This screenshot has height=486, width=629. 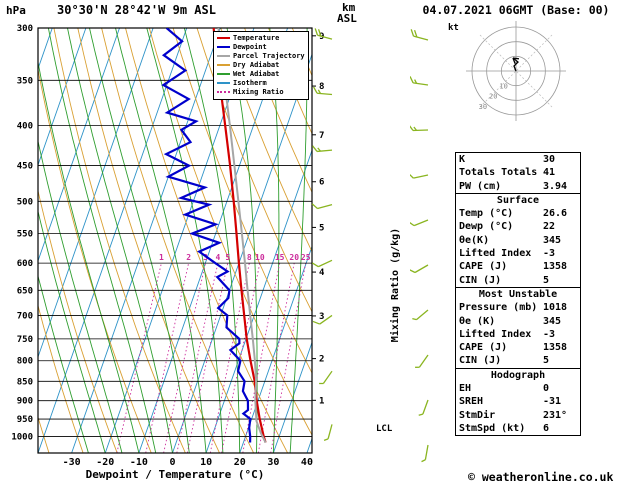 I want to click on temperature-tick-label: -20, so click(x=105, y=462).